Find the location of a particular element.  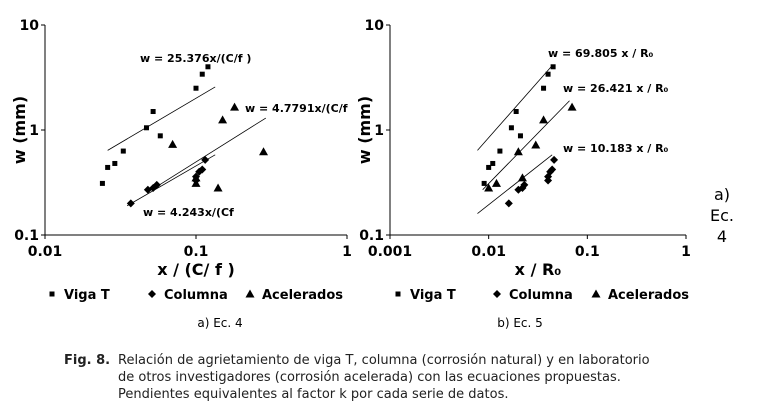

fit-label: w = 69.805 x / R₀ is located at coordinates (601, 53).